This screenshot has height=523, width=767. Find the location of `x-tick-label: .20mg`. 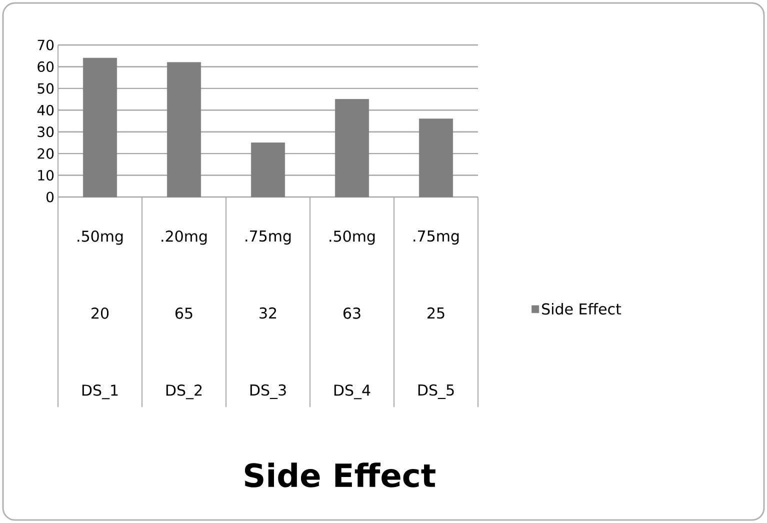

x-tick-label: .20mg is located at coordinates (184, 237).